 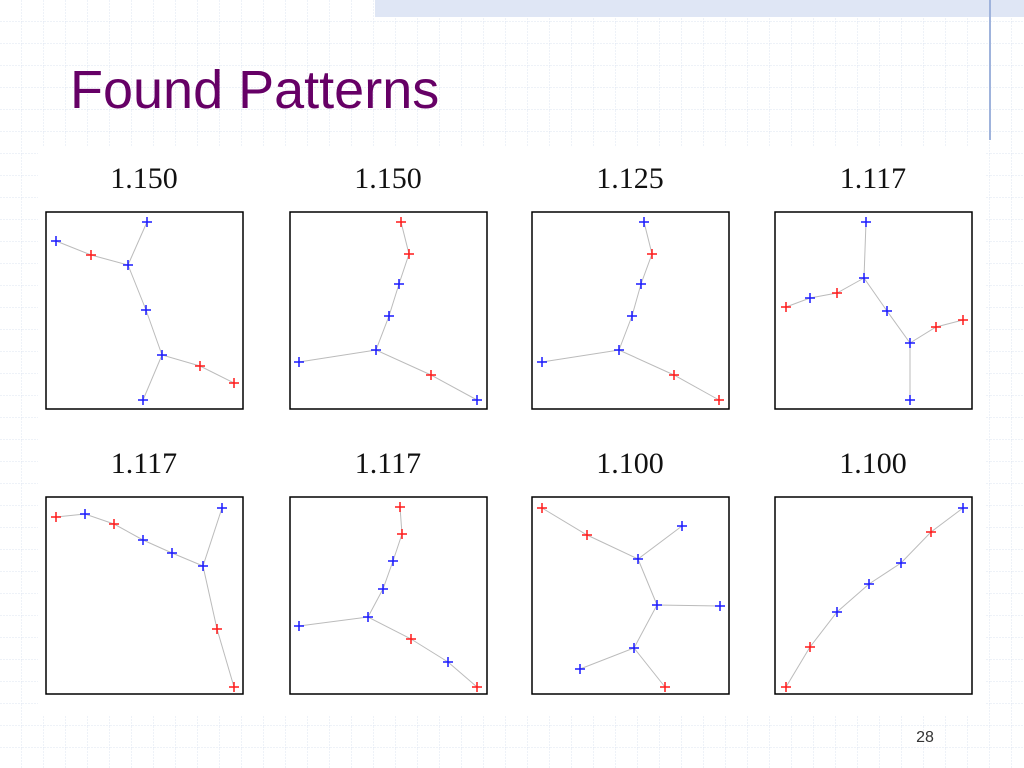 What do you see at coordinates (925, 737) in the screenshot?
I see `page-number: 28` at bounding box center [925, 737].